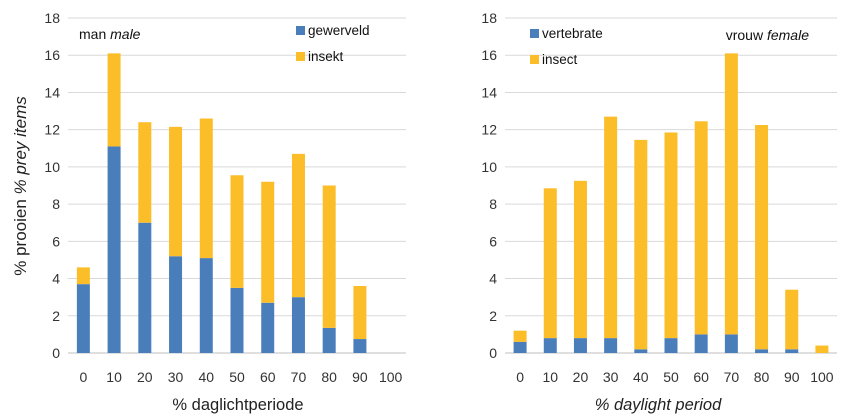 This screenshot has height=419, width=841. I want to click on x-ticks-female: 0 10 20 30 40 50 60 70 80 90 100, so click(675, 377).